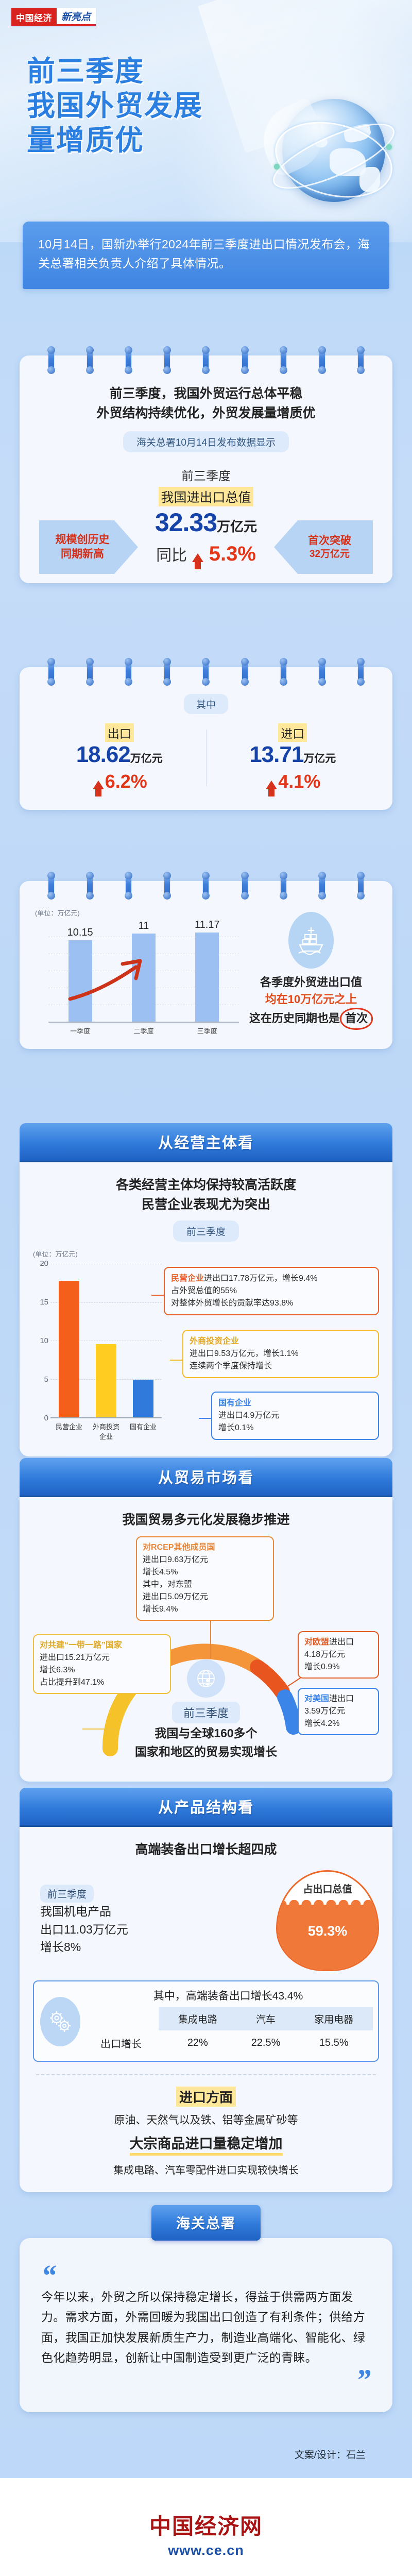 The image size is (412, 2576). I want to click on section-market: 从贸易市场看 我国贸易多元化发展稳步推进 对RCEP其他成员, so click(206, 1620).